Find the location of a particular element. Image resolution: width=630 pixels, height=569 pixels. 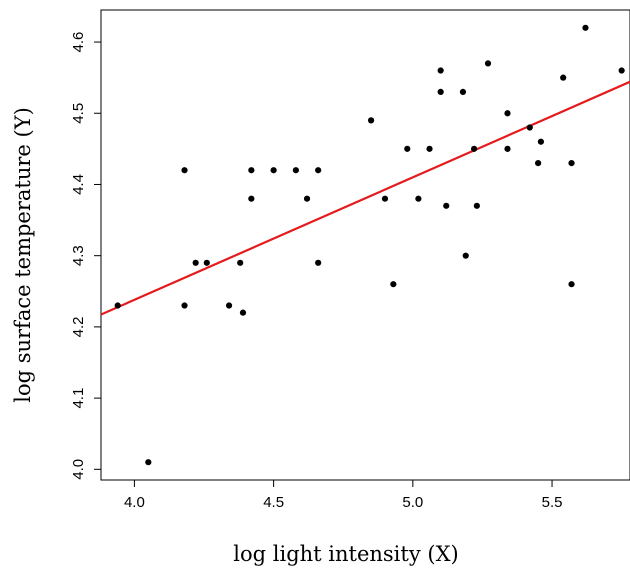

y-axis-title: log surface temperature (Y) is located at coordinates (23, 255).